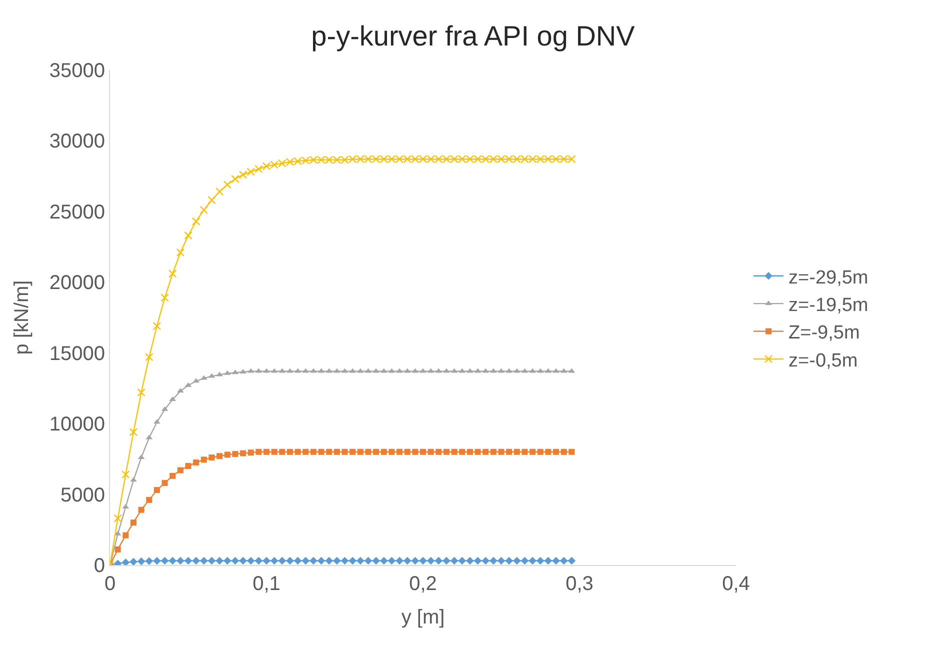 Image resolution: width=946 pixels, height=645 pixels. I want to click on x-tick-label: 0,3, so click(580, 584).